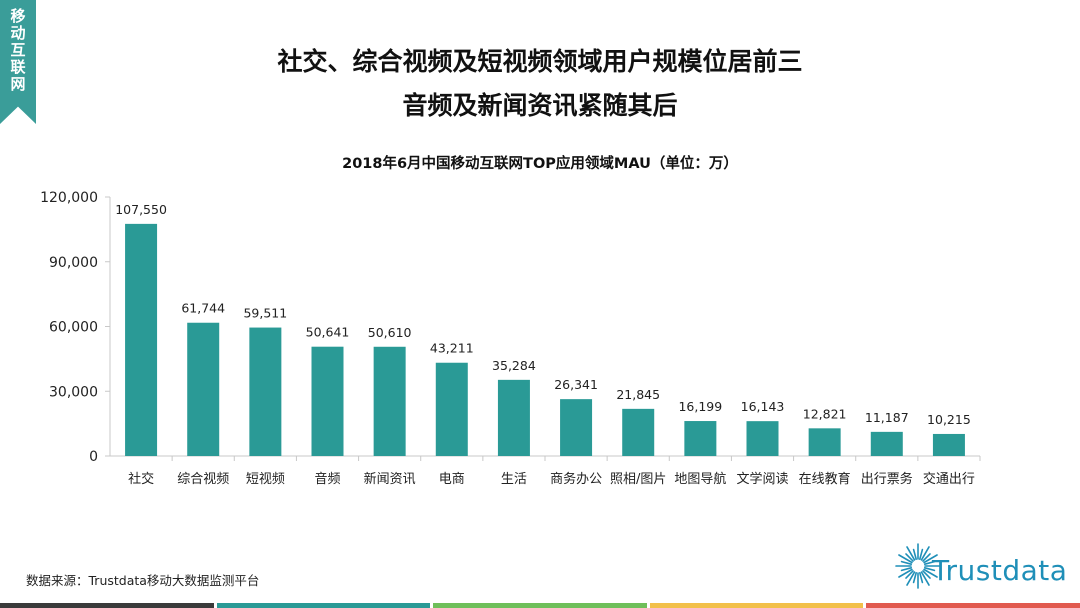 The image size is (1080, 608). Describe the element at coordinates (918, 566) in the screenshot. I see `burst-logo-icon` at that location.